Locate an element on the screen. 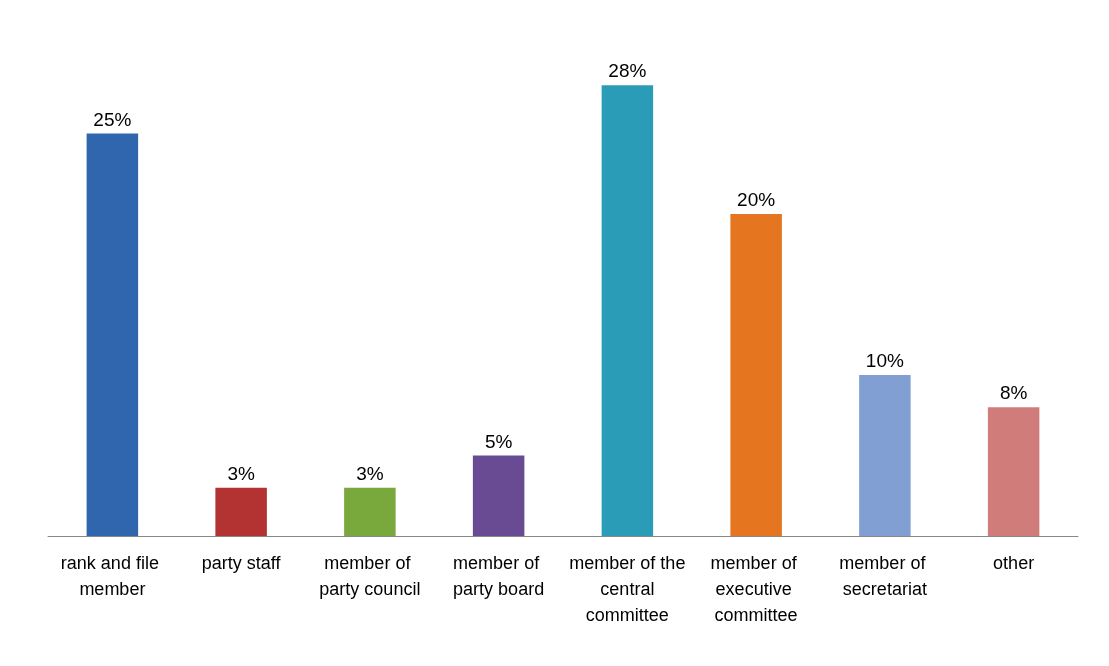 This screenshot has width=1109, height=666. data-label: 8% is located at coordinates (1013, 393).